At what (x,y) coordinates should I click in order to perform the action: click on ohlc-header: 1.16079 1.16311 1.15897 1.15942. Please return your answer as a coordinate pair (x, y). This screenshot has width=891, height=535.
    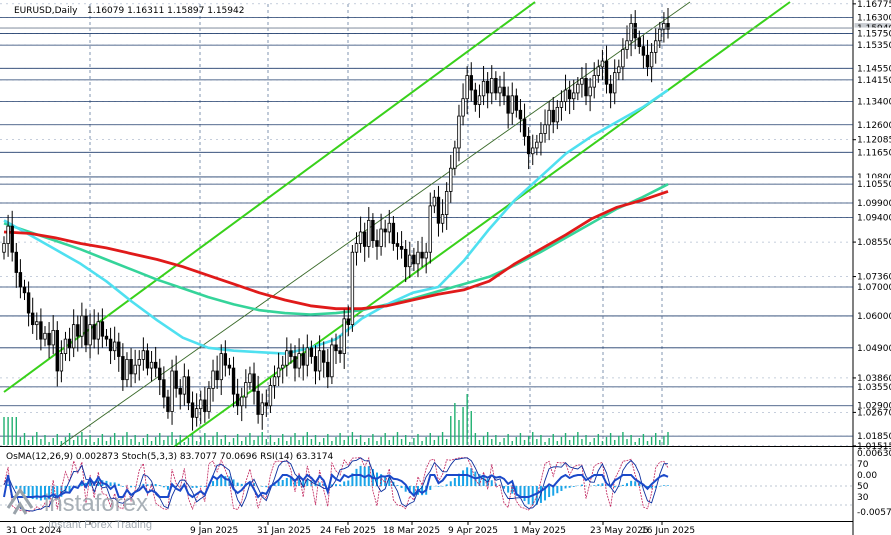
    Looking at the image, I should click on (165, 11).